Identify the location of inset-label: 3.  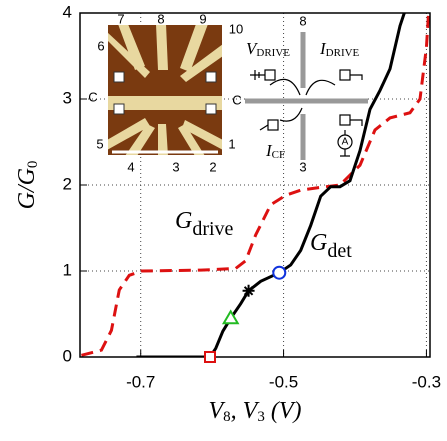
(175, 166).